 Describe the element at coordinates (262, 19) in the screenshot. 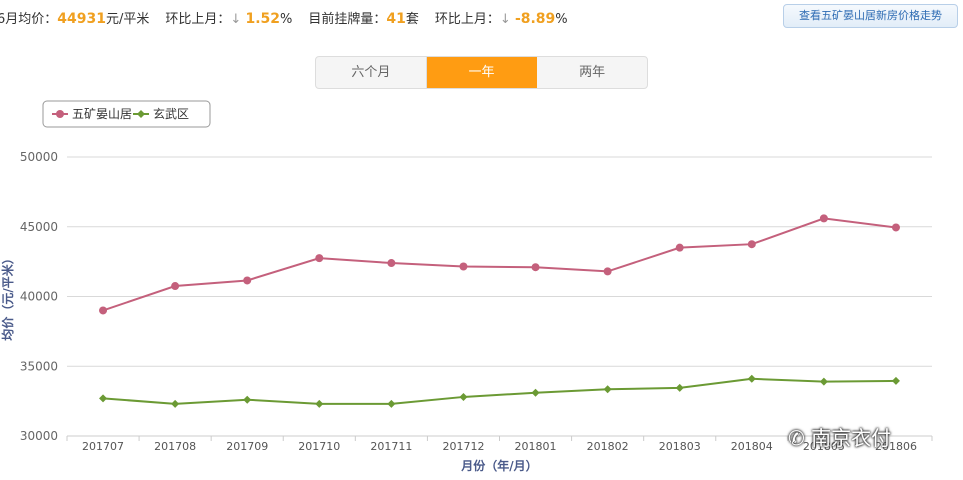

I see `mom-price-value: 1.52` at that location.